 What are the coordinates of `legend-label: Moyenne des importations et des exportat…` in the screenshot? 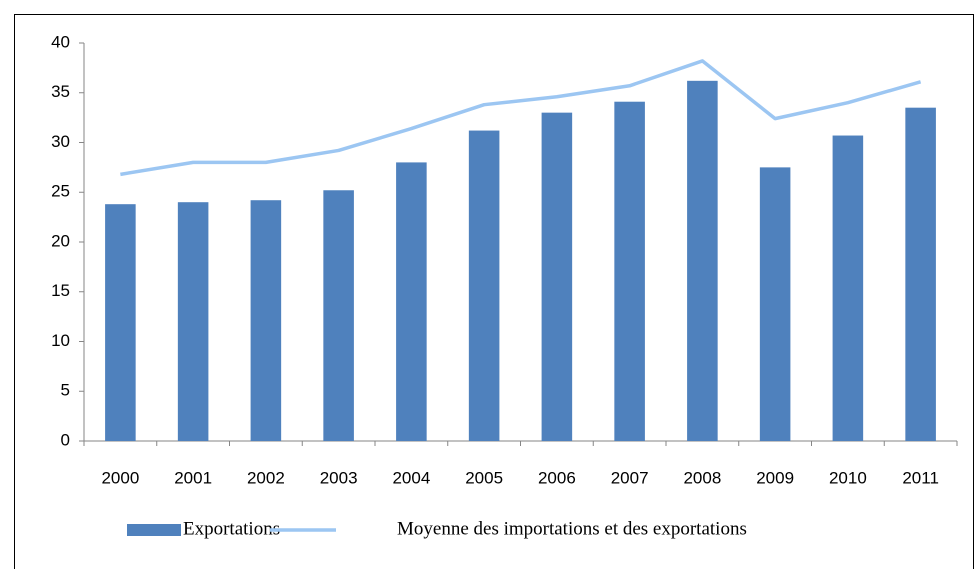 It's located at (572, 528).